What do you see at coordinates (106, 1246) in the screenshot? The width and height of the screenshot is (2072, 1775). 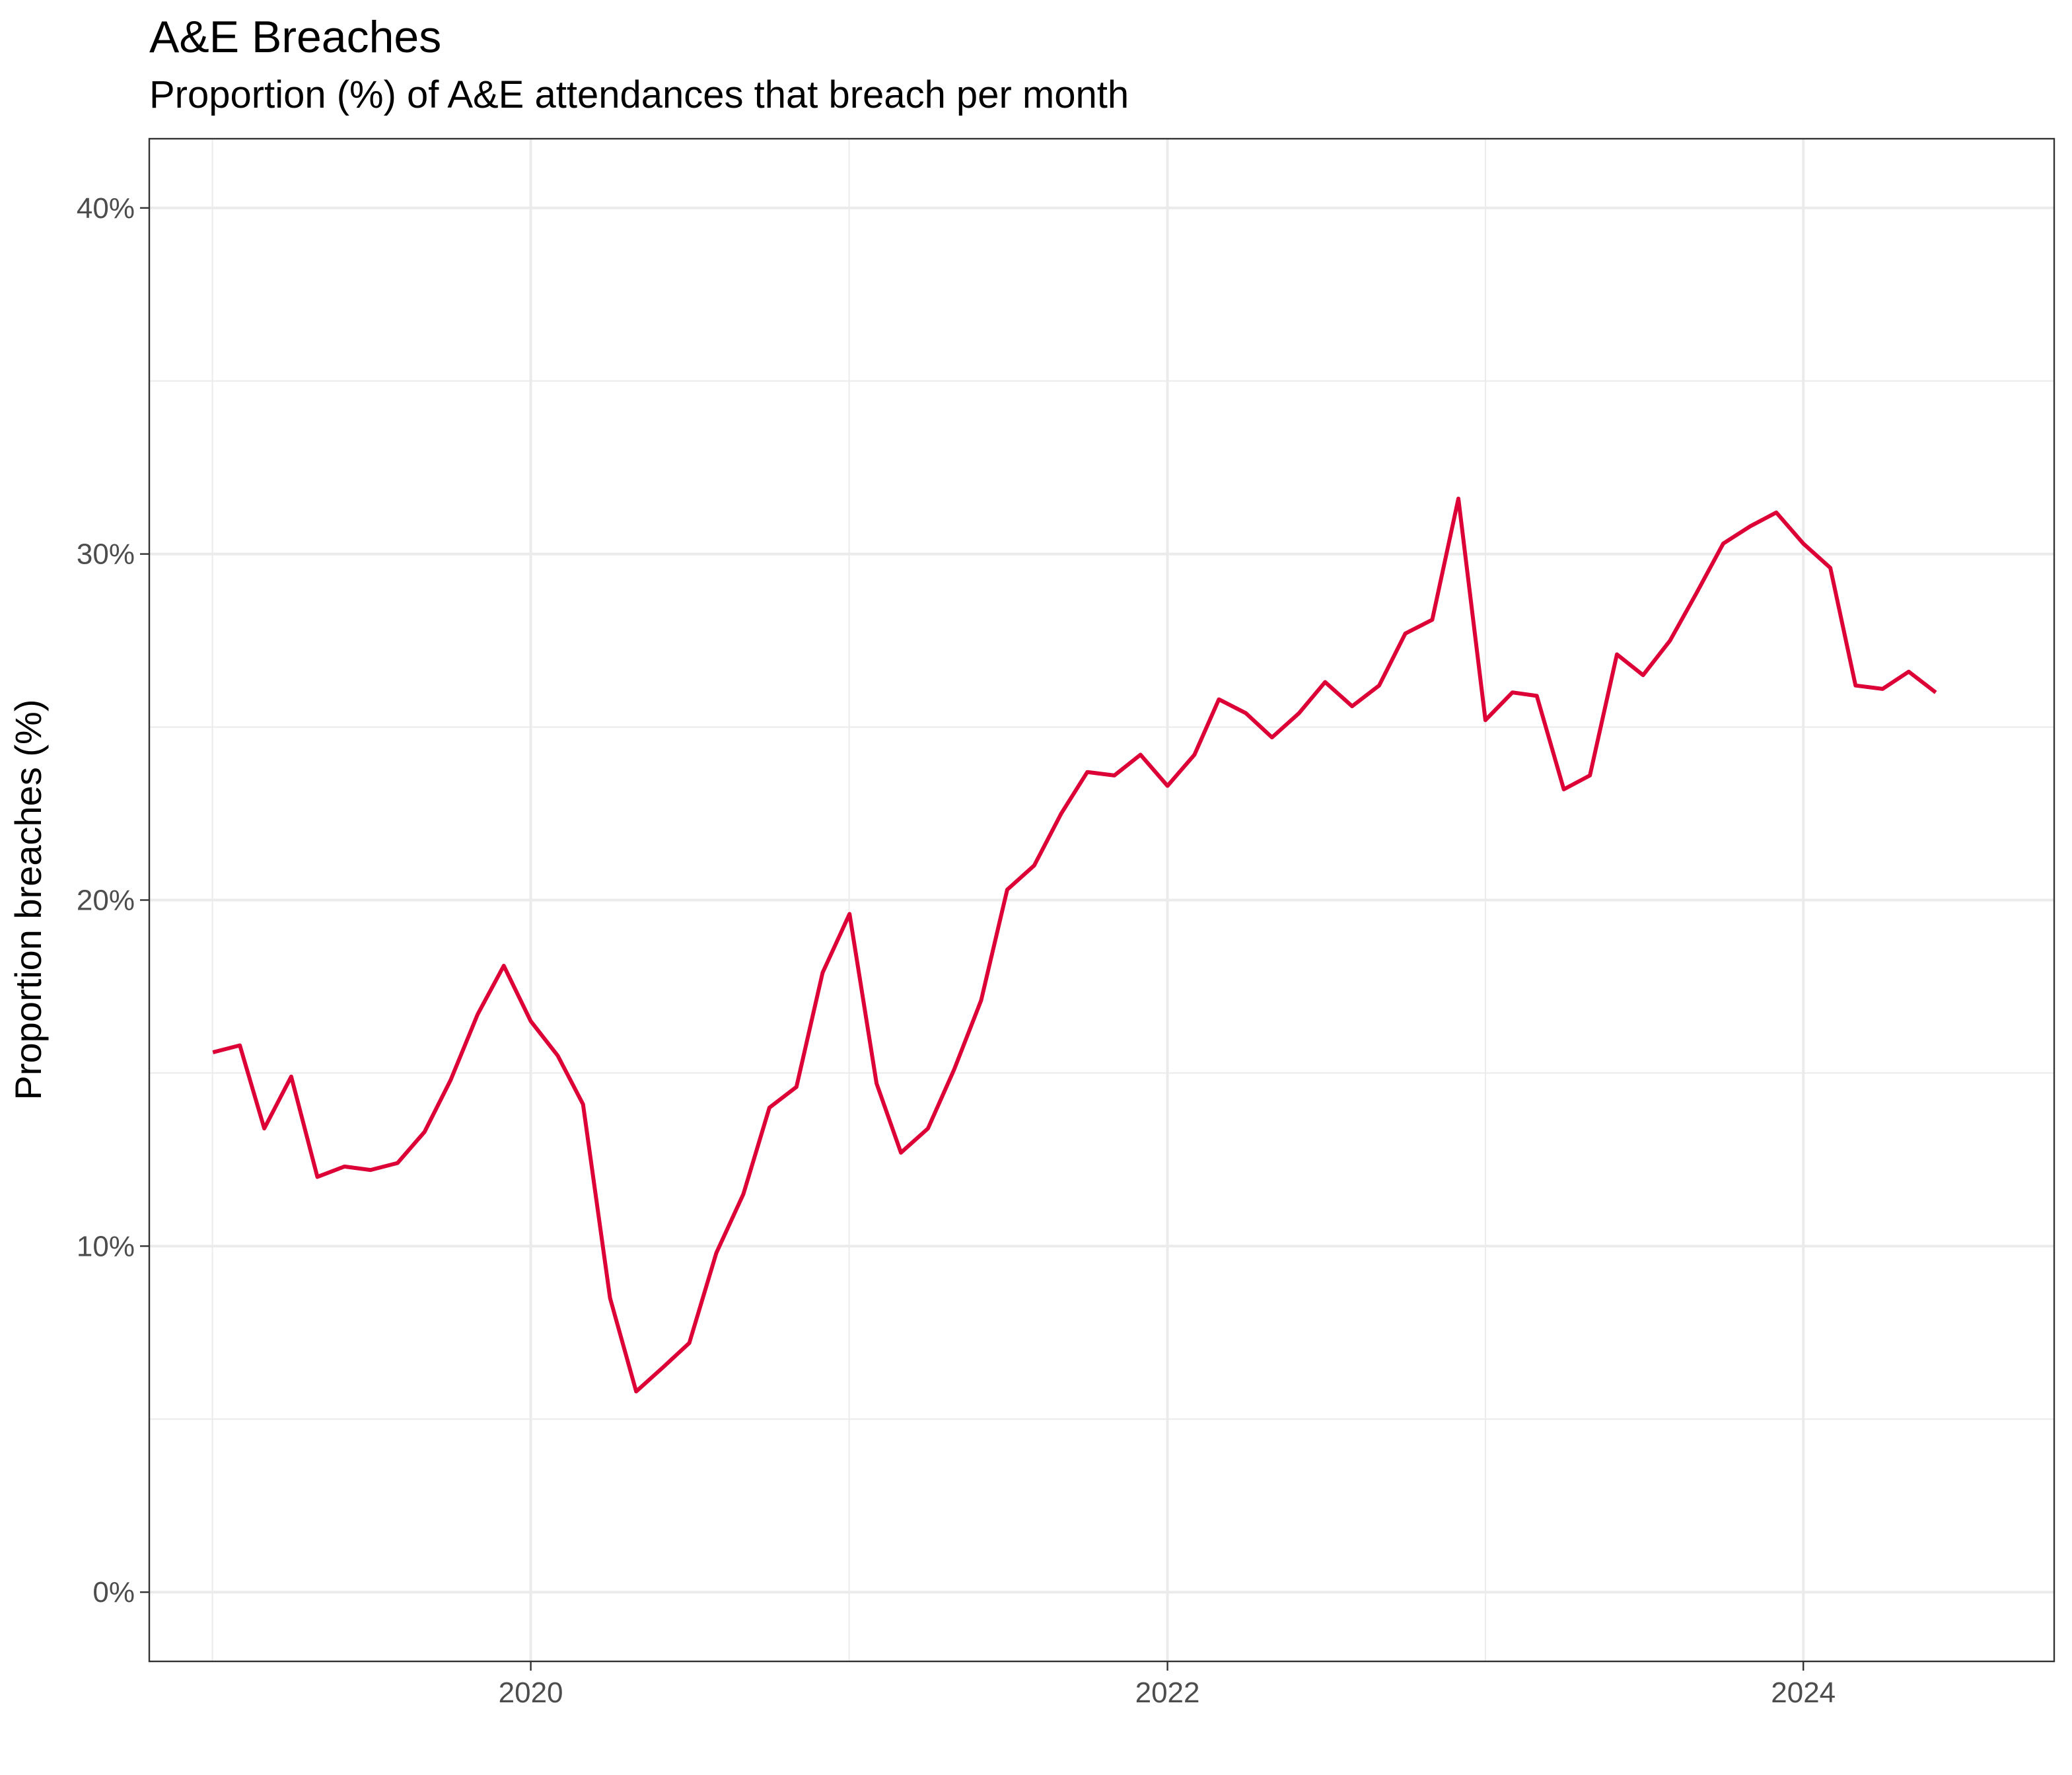 I see `y-tick-label: 10%` at bounding box center [106, 1246].